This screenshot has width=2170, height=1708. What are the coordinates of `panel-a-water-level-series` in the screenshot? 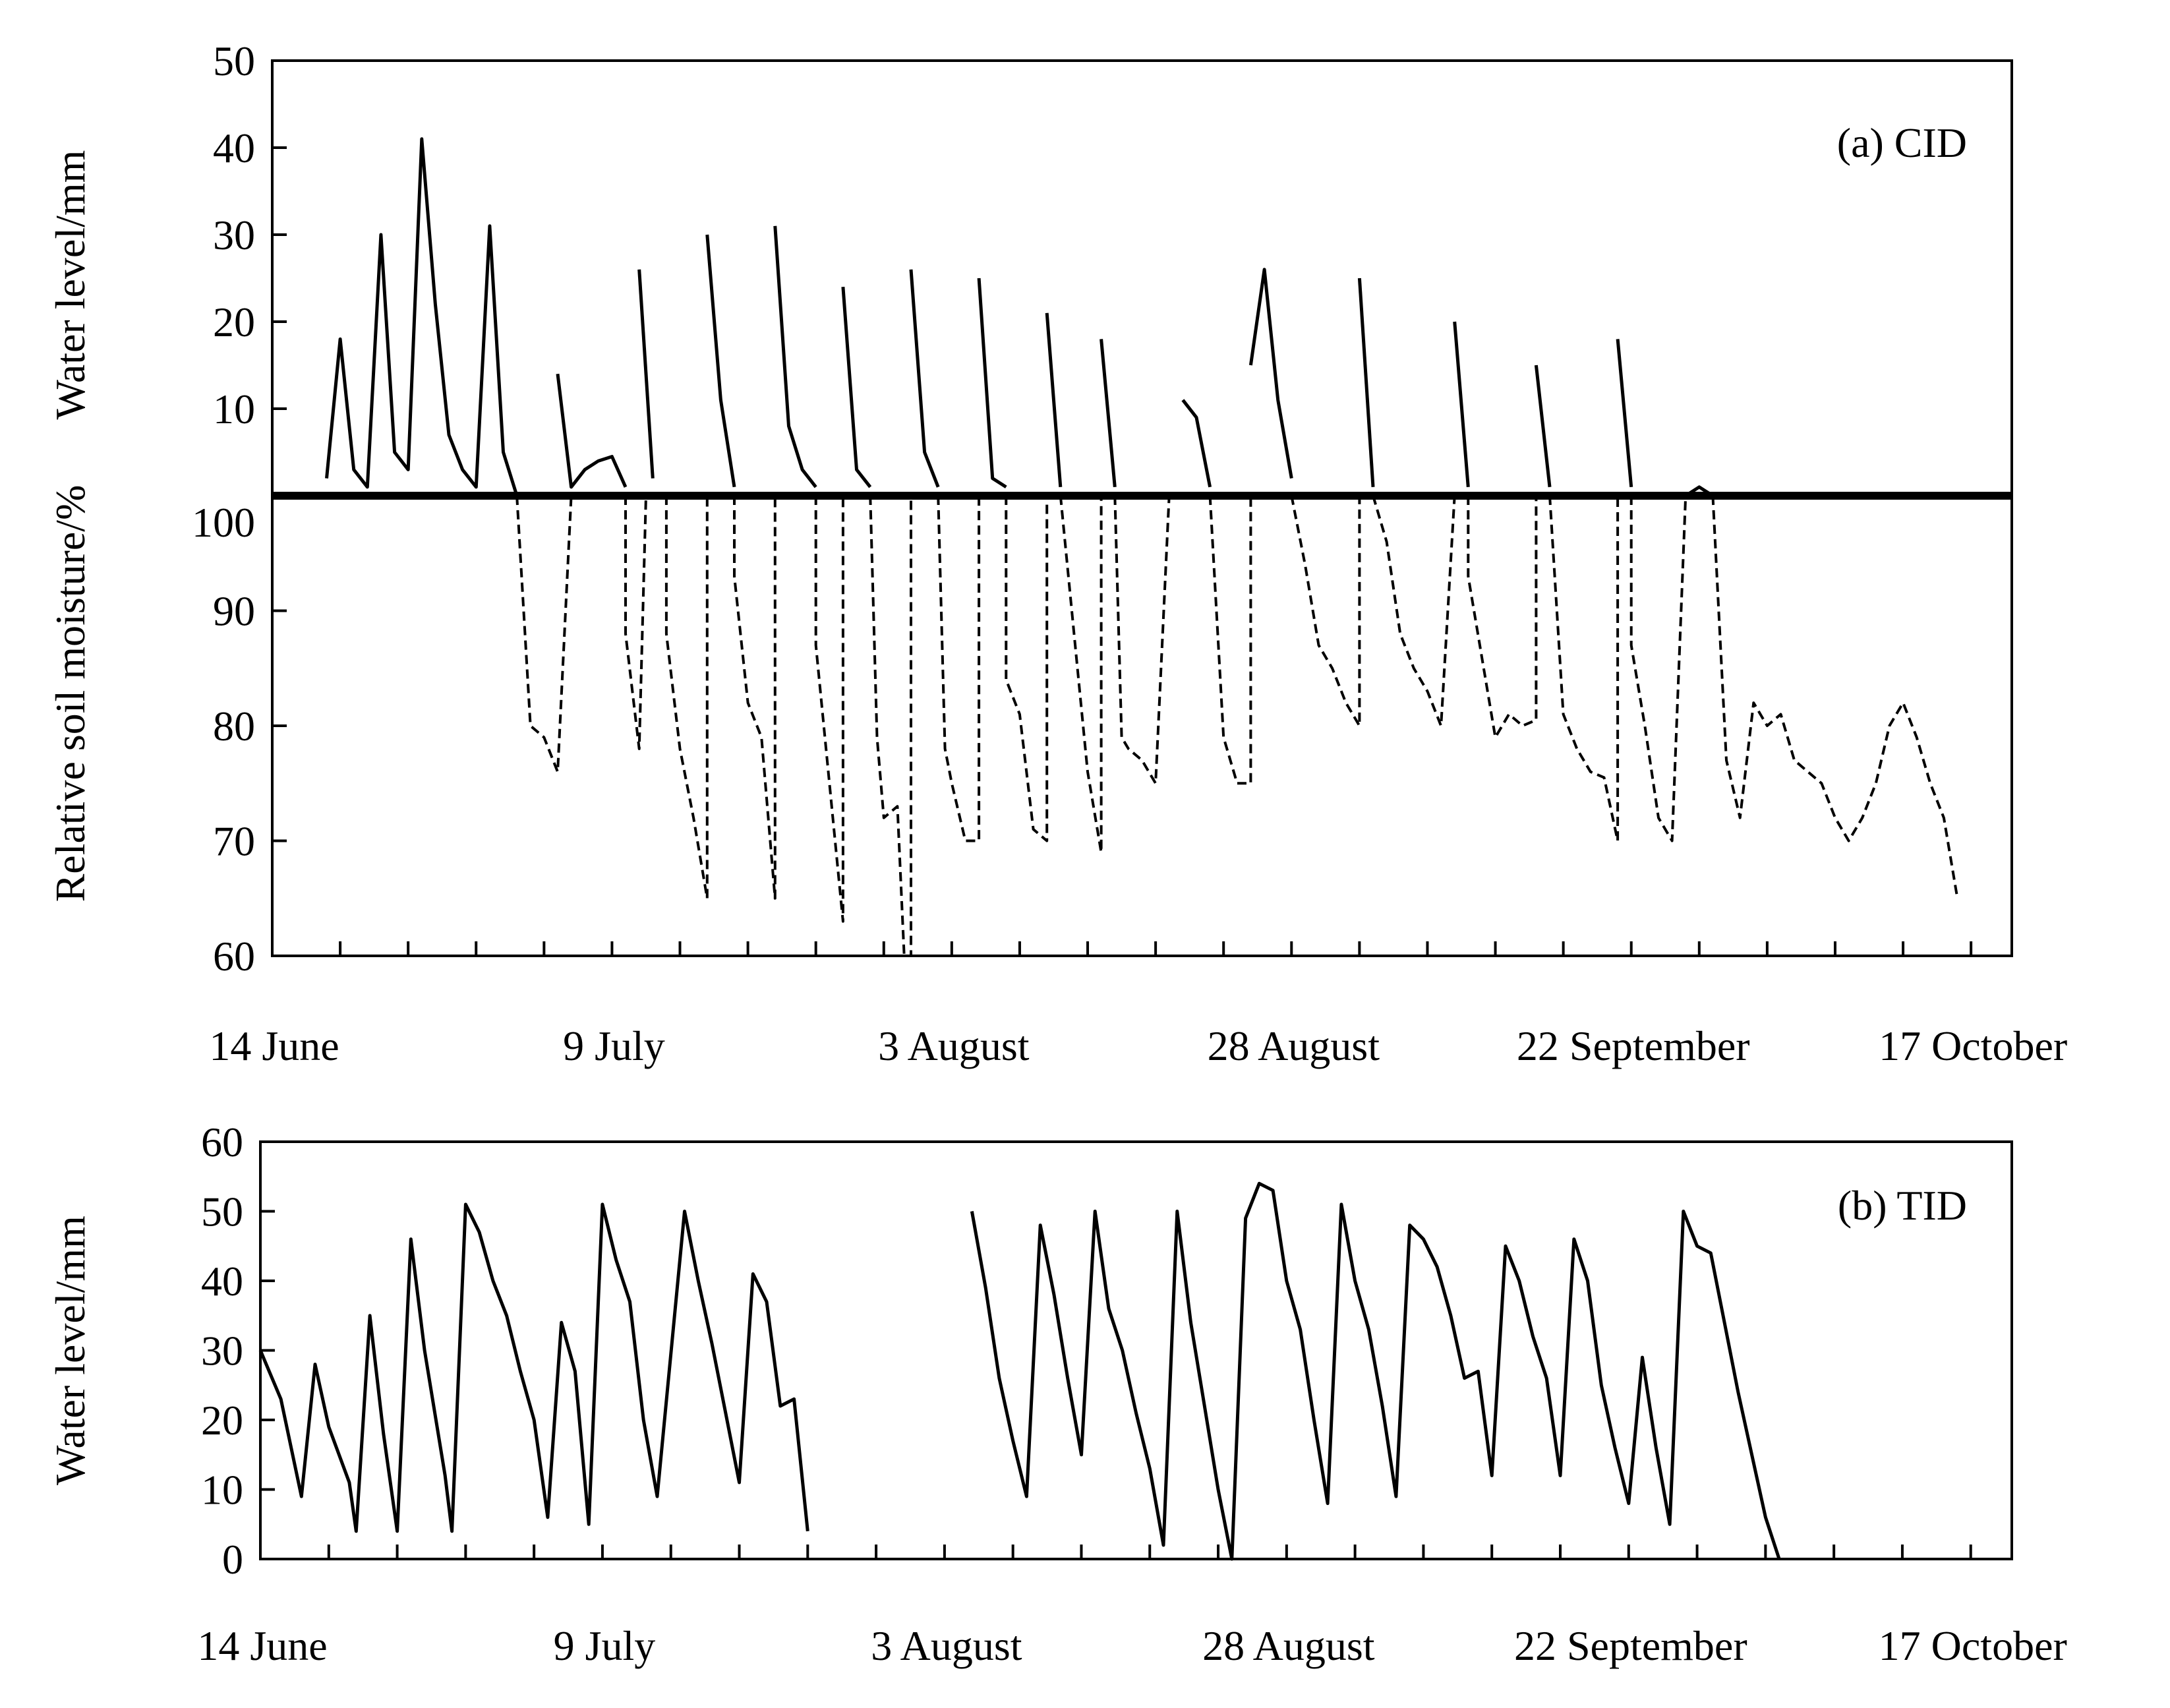 It's located at (1019, 317).